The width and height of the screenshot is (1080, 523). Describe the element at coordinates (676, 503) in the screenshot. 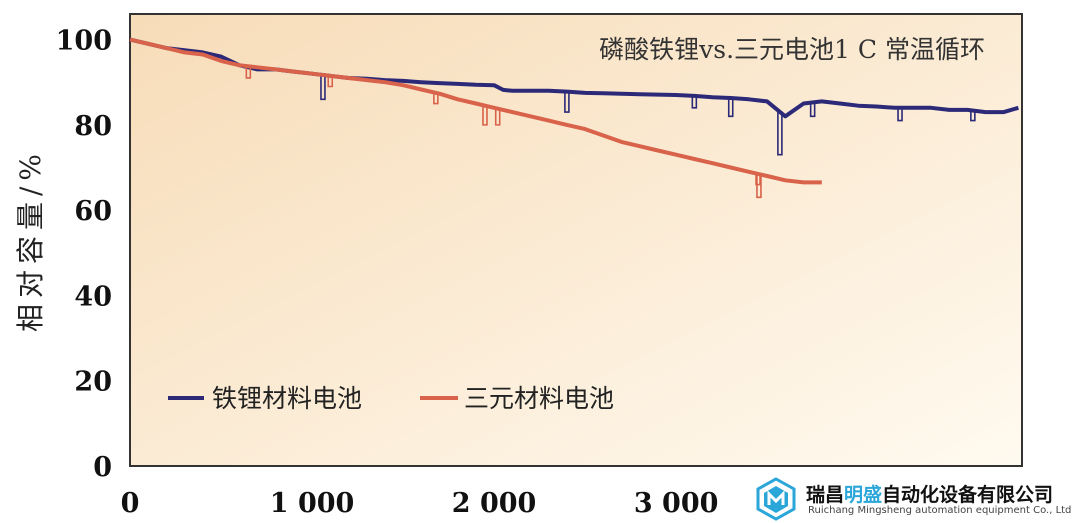

I see `x-tick-label: 3 000` at that location.